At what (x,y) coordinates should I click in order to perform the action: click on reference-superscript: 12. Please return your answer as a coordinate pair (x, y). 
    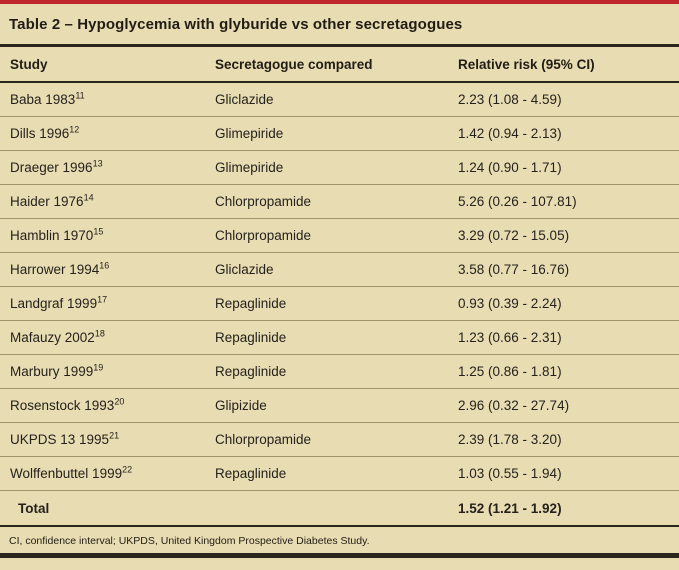
    Looking at the image, I should click on (74, 130).